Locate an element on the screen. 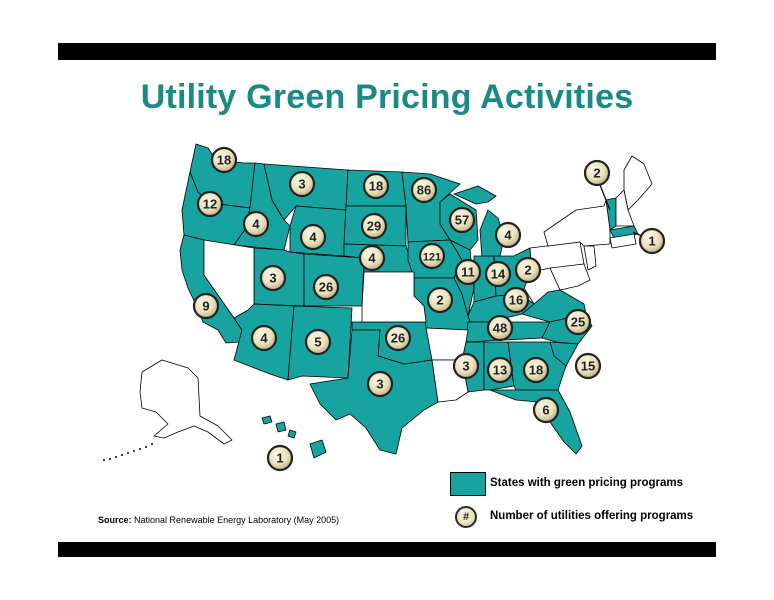 The width and height of the screenshot is (774, 600). badge-mn: 86 is located at coordinates (424, 190).